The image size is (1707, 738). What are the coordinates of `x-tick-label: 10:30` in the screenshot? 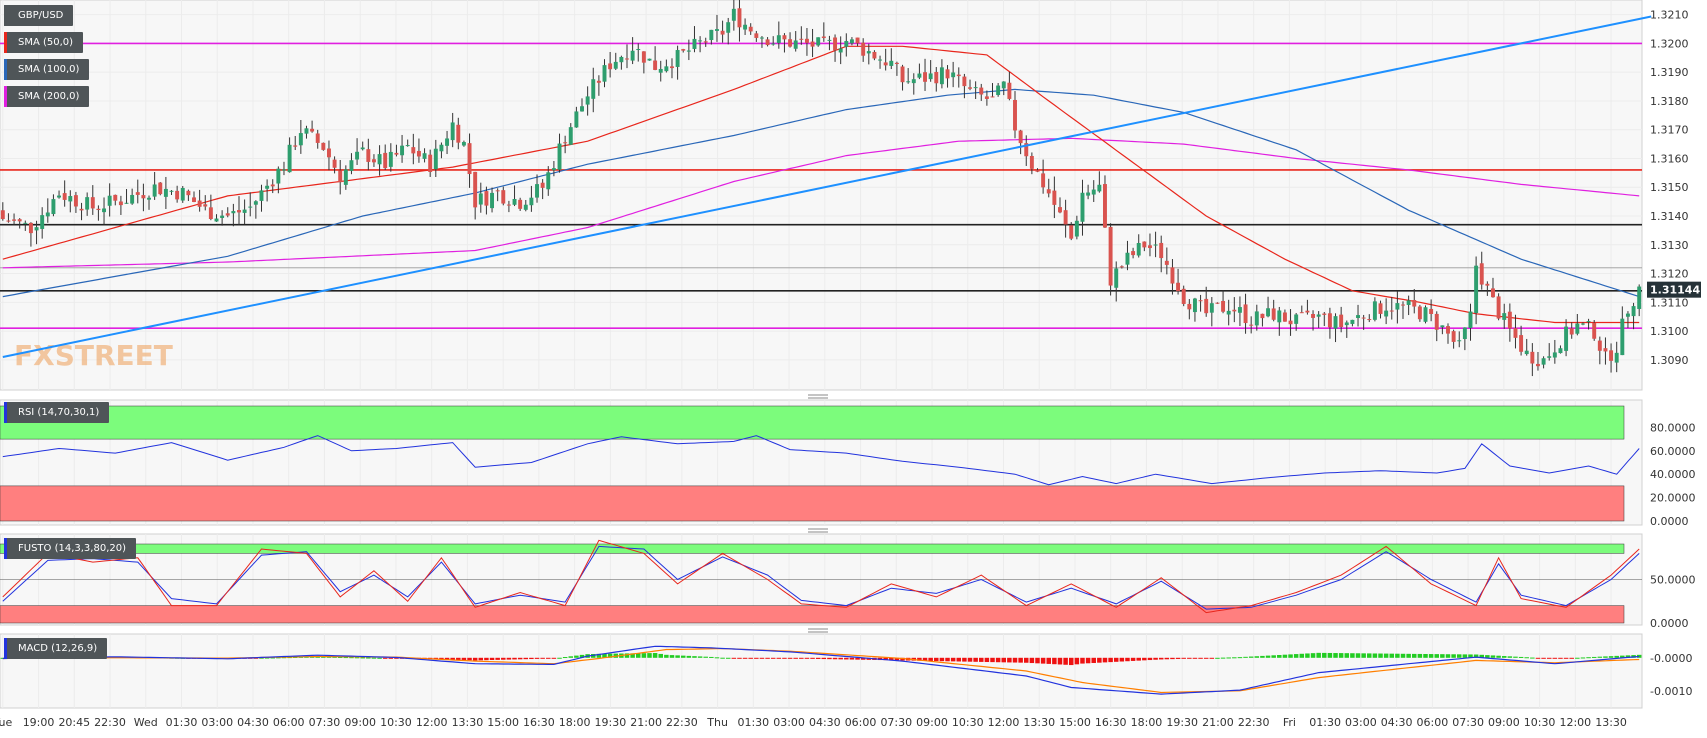 It's located at (1540, 722).